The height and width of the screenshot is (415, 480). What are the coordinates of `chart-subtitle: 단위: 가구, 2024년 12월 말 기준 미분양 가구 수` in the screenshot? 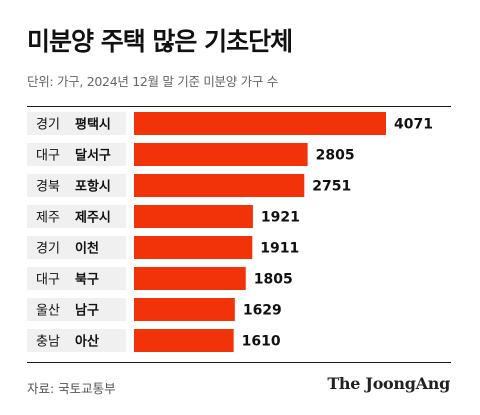 It's located at (152, 81).